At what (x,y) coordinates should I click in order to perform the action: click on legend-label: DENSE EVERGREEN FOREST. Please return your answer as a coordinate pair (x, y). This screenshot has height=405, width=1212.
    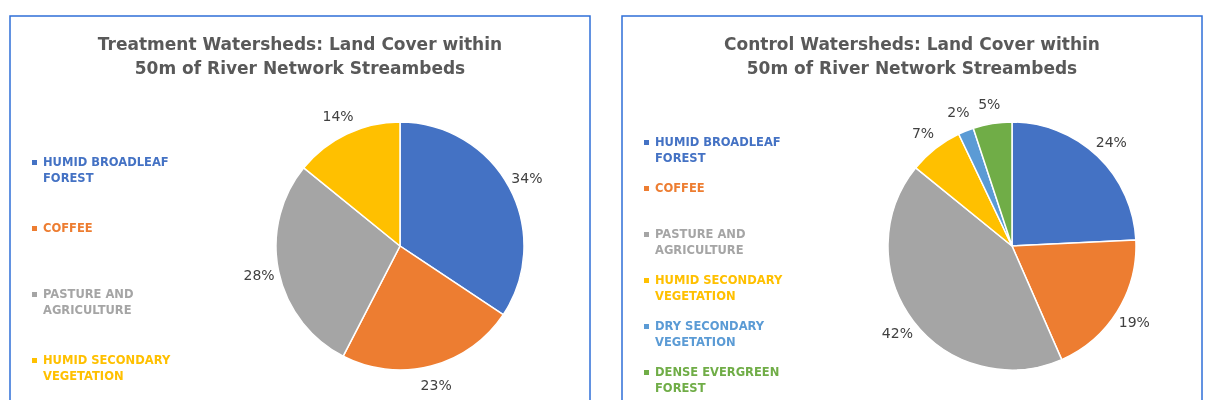
    Looking at the image, I should click on (717, 380).